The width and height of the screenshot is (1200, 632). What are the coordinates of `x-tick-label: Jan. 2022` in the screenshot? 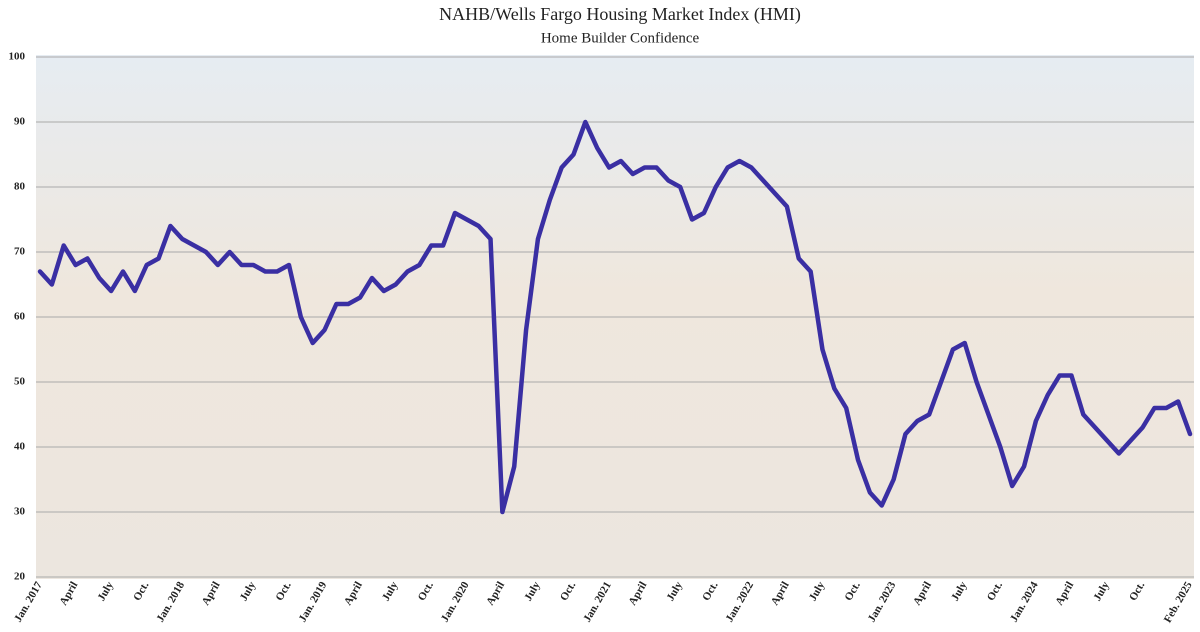 It's located at (739, 601).